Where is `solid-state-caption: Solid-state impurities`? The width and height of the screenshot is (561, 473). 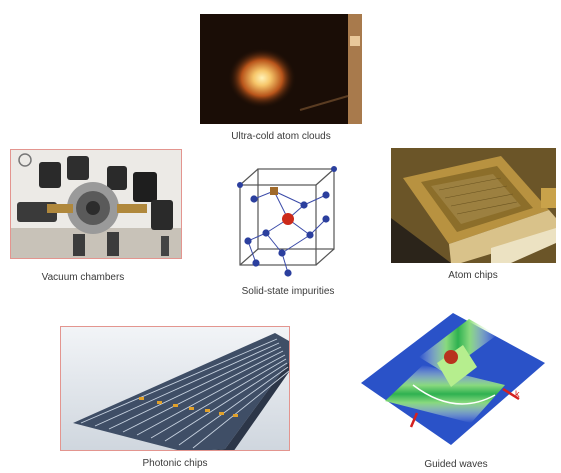
solid-state-caption: Solid-state impurities is located at coordinates (288, 291).